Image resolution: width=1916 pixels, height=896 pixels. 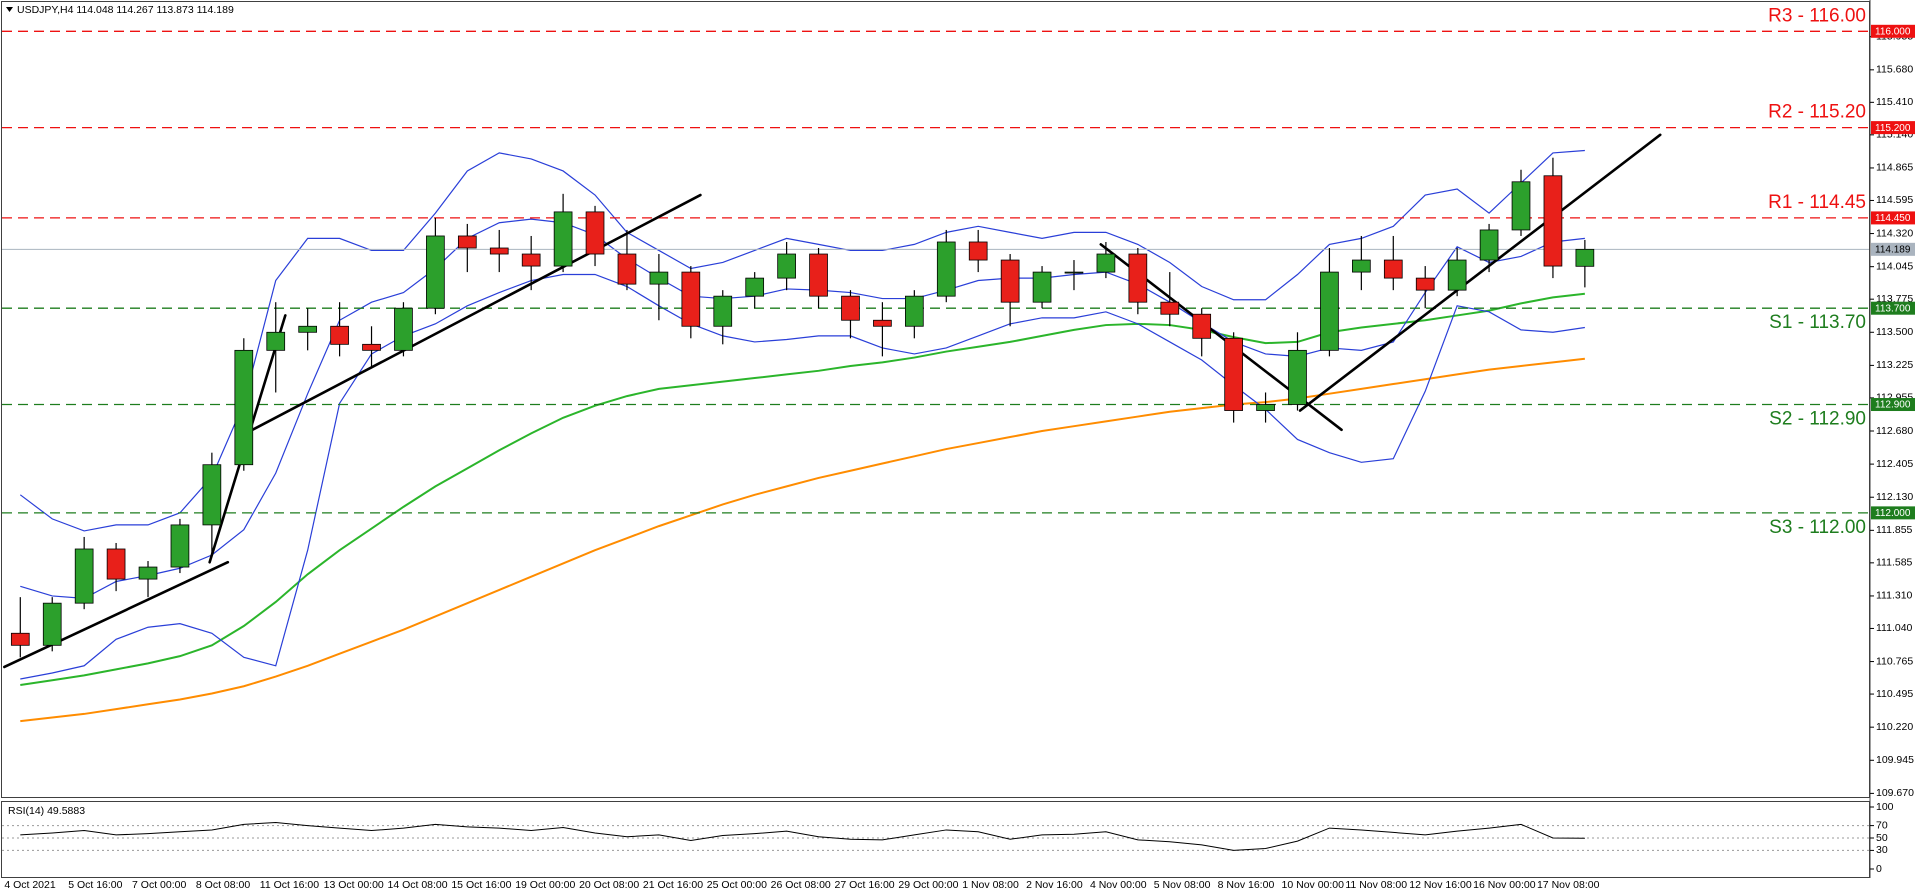 I want to click on y-tick-label: 112.680, so click(x=1894, y=431).